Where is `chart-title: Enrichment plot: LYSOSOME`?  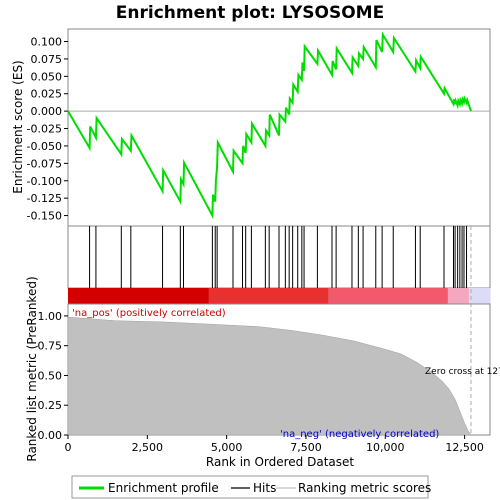 chart-title: Enrichment plot: LYSOSOME is located at coordinates (250, 13).